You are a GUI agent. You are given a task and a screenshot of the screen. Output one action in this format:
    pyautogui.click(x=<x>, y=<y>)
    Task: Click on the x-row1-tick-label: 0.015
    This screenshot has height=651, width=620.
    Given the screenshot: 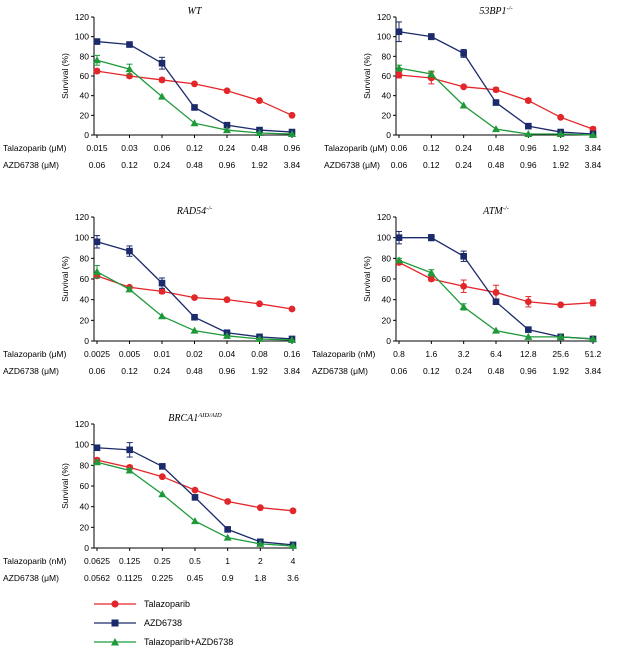 What is the action you would take?
    pyautogui.click(x=97, y=148)
    